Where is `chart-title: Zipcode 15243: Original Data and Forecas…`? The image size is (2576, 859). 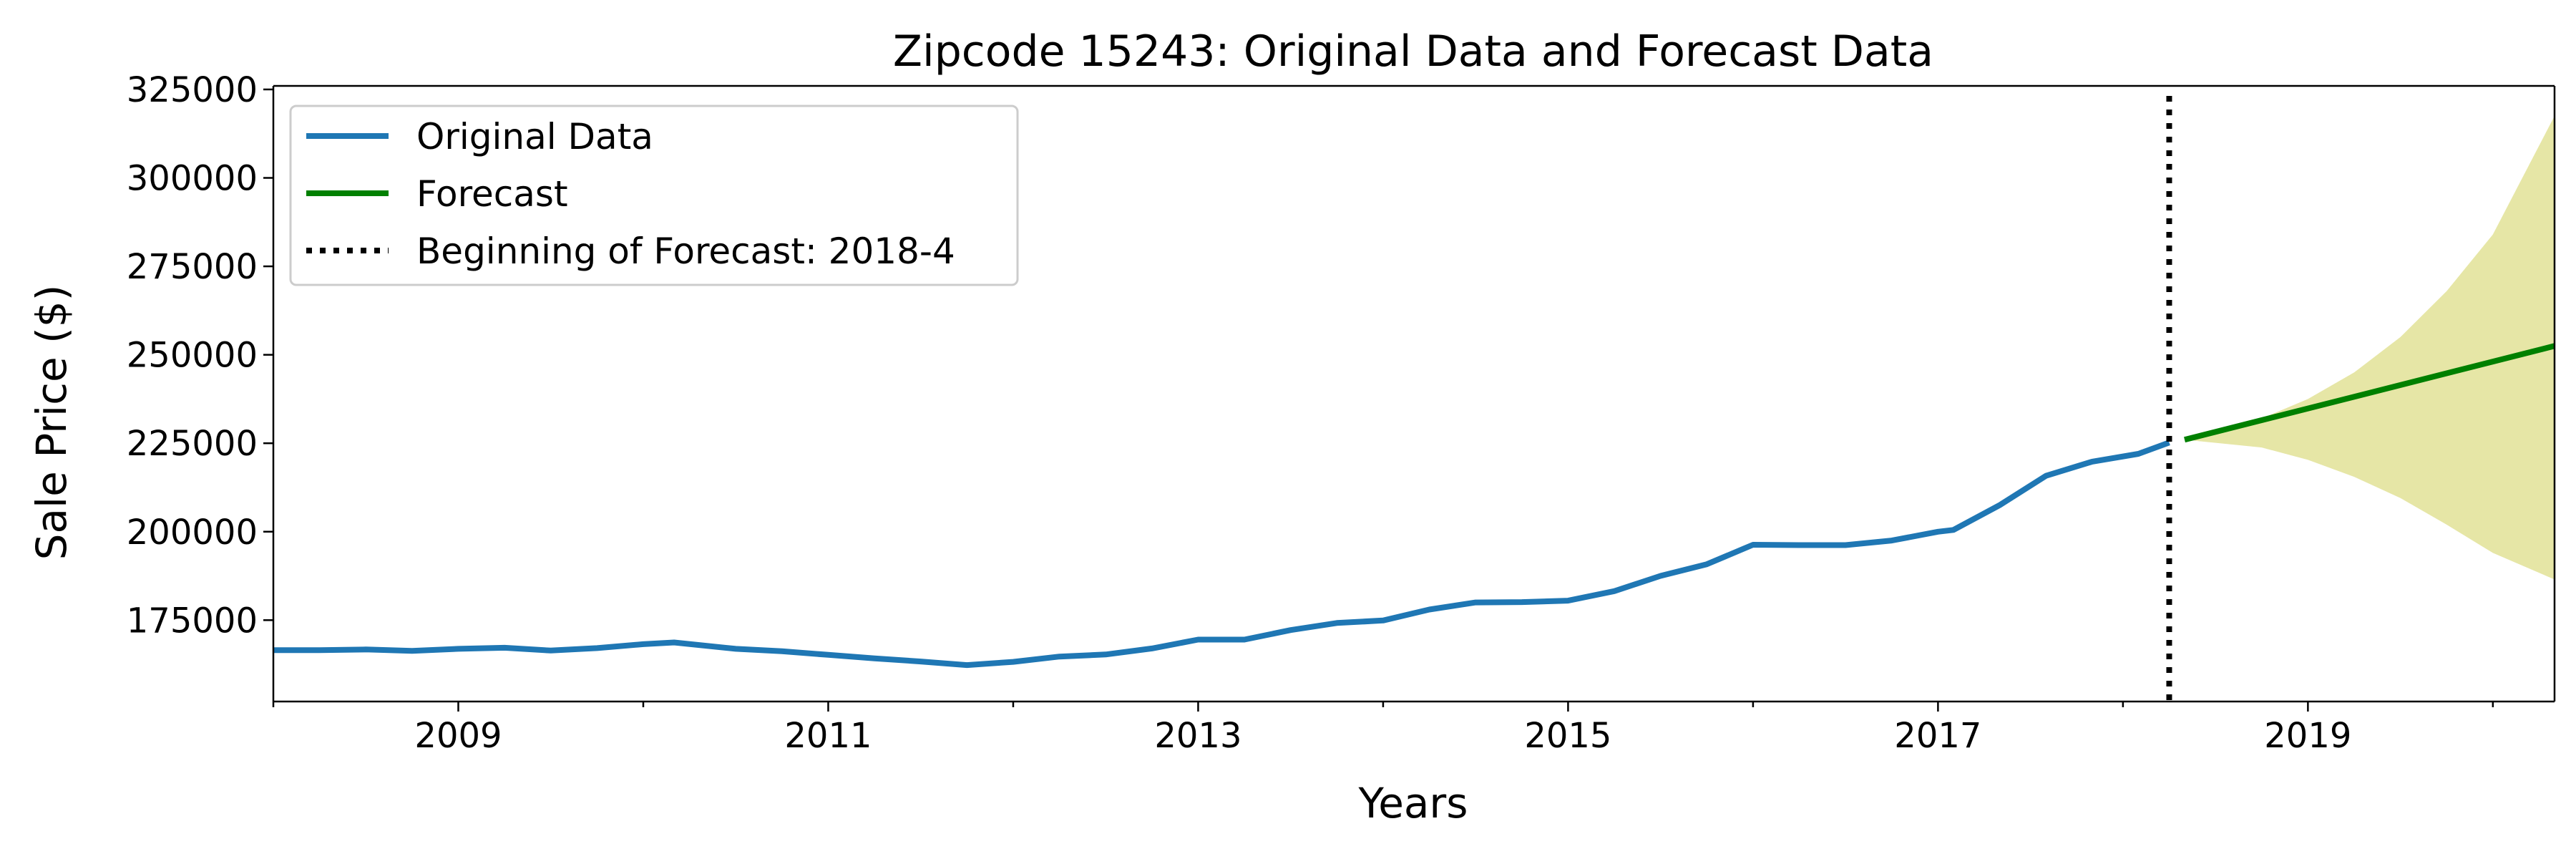
chart-title: Zipcode 15243: Original Data and Forecas… is located at coordinates (1413, 51).